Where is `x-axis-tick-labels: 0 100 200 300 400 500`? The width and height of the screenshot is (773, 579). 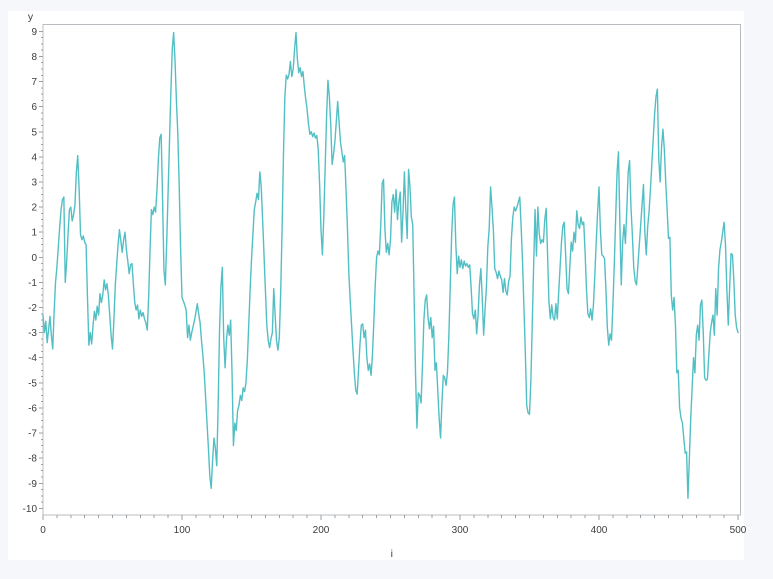 x-axis-tick-labels: 0 100 200 300 400 500 is located at coordinates (393, 530).